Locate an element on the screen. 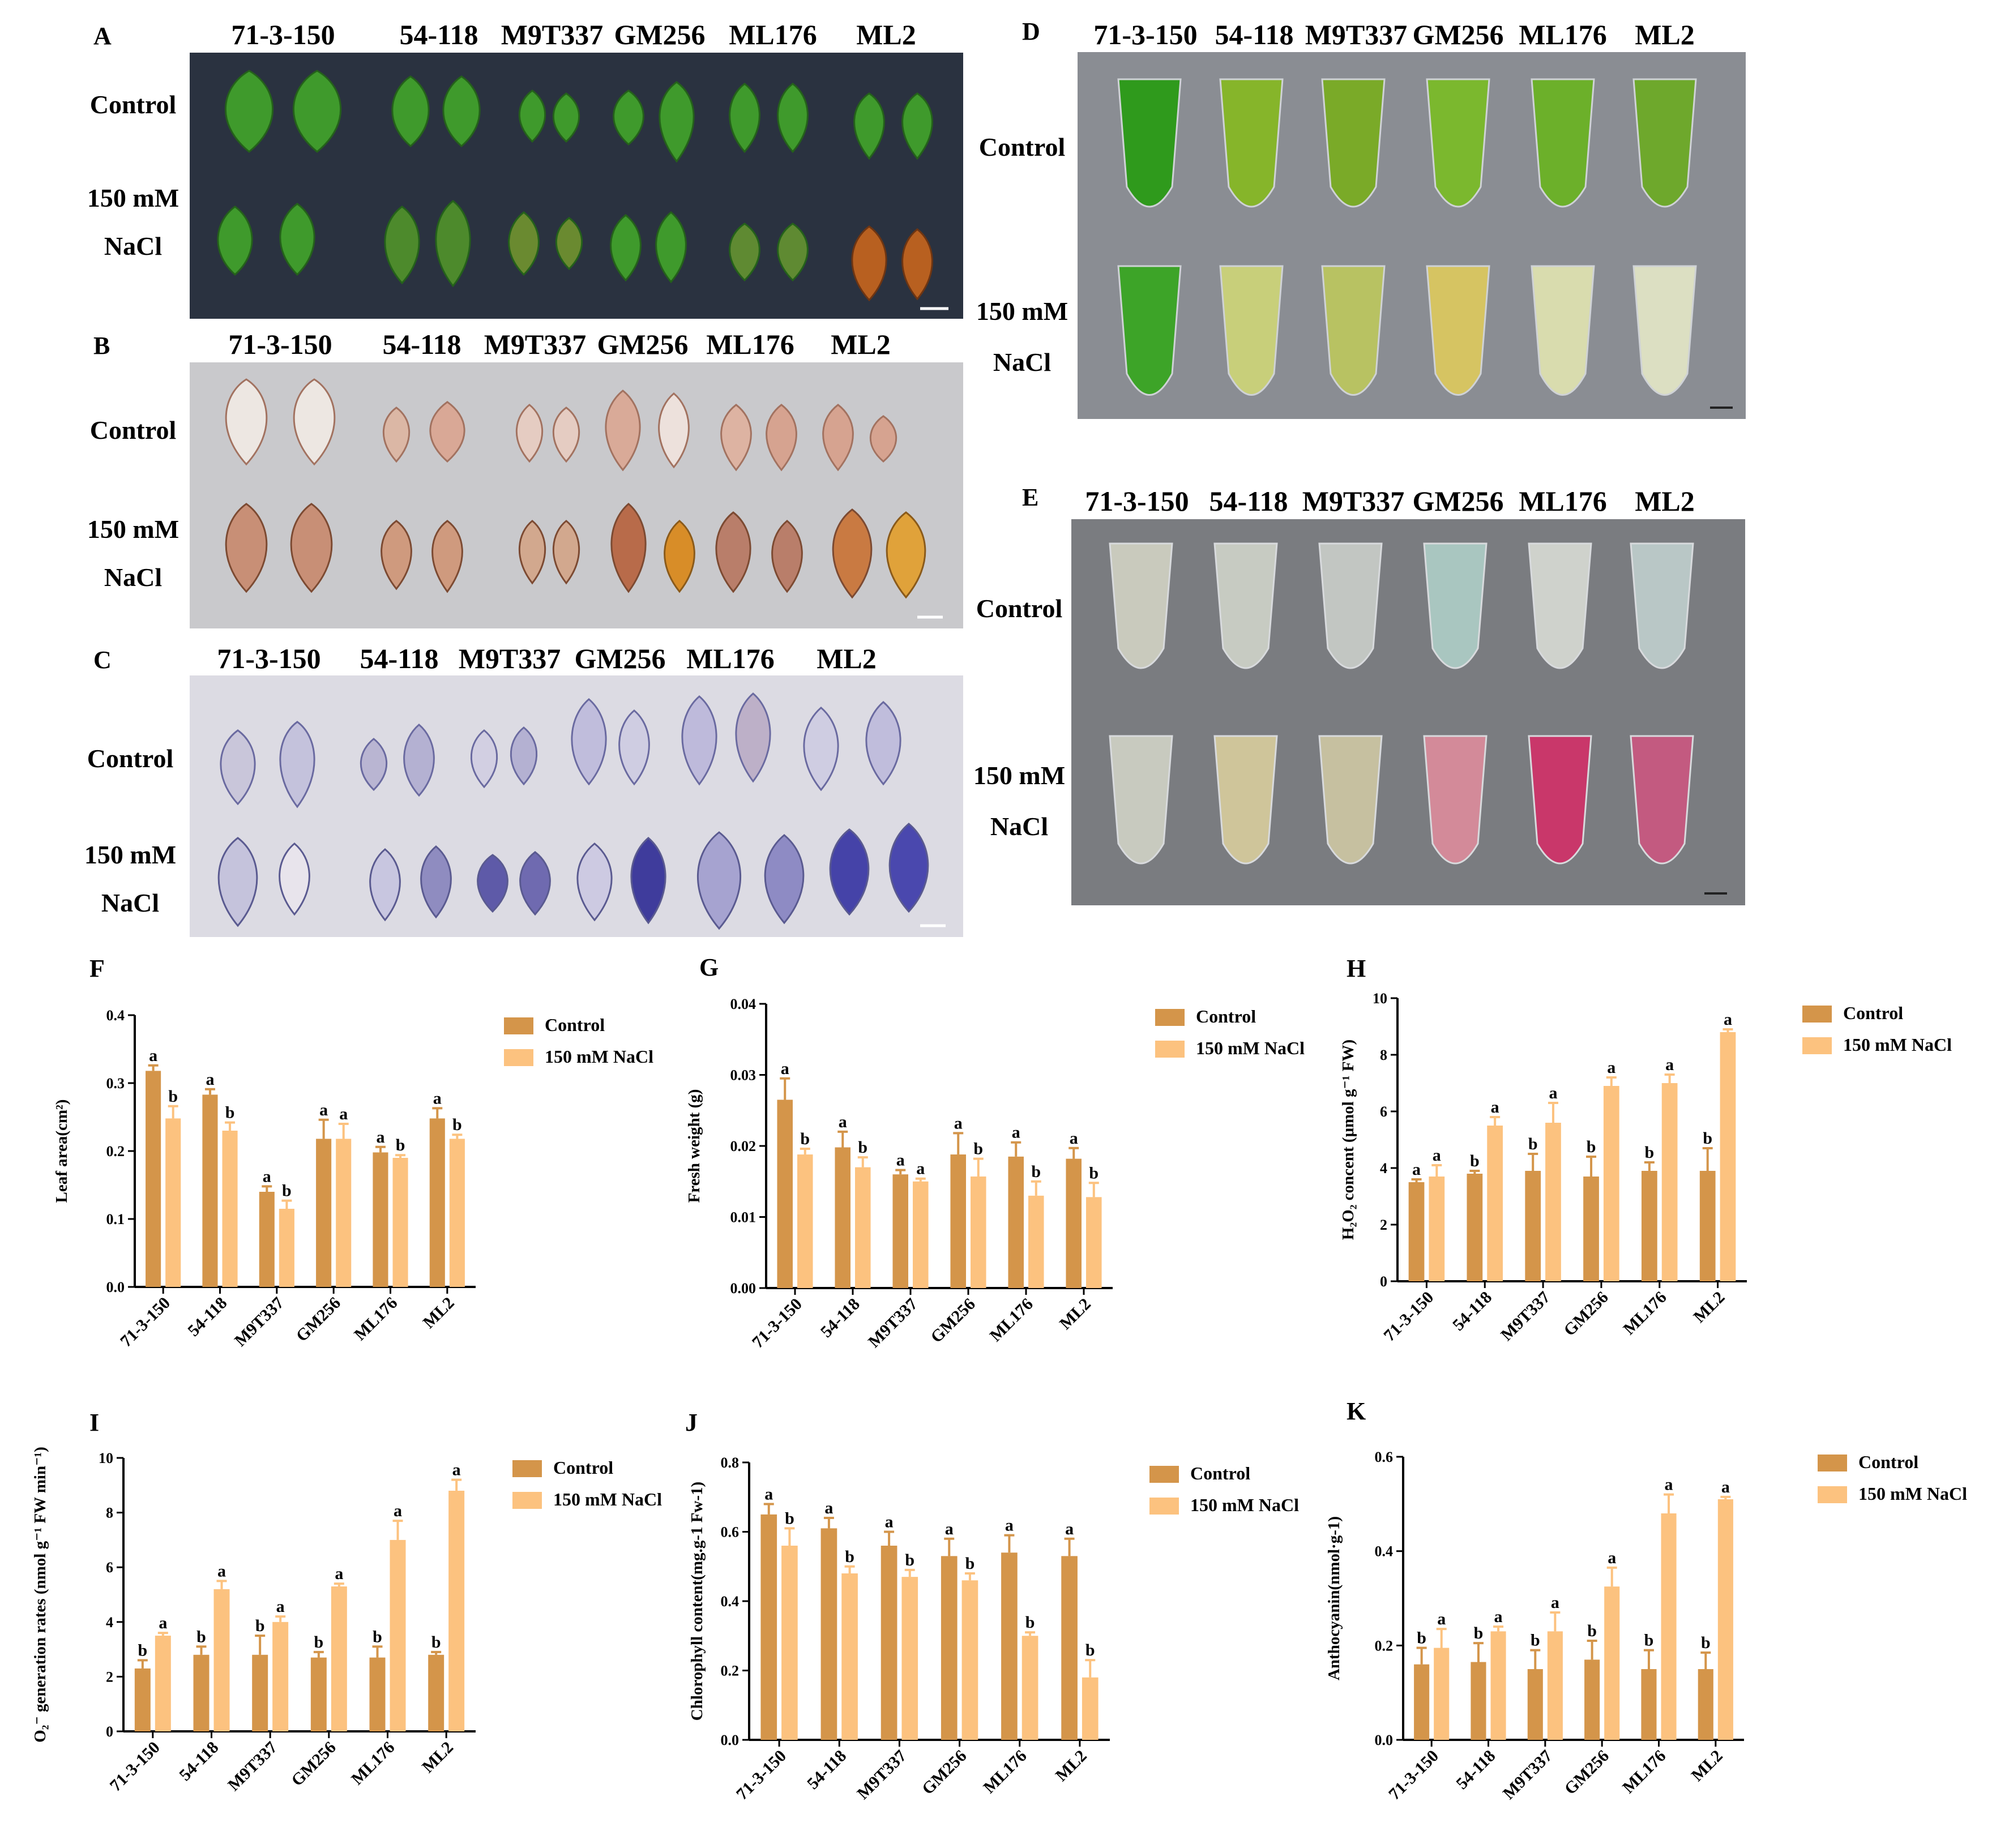 This screenshot has height=1848, width=1996. x-tick-label: 71-3-150 is located at coordinates (761, 1775).